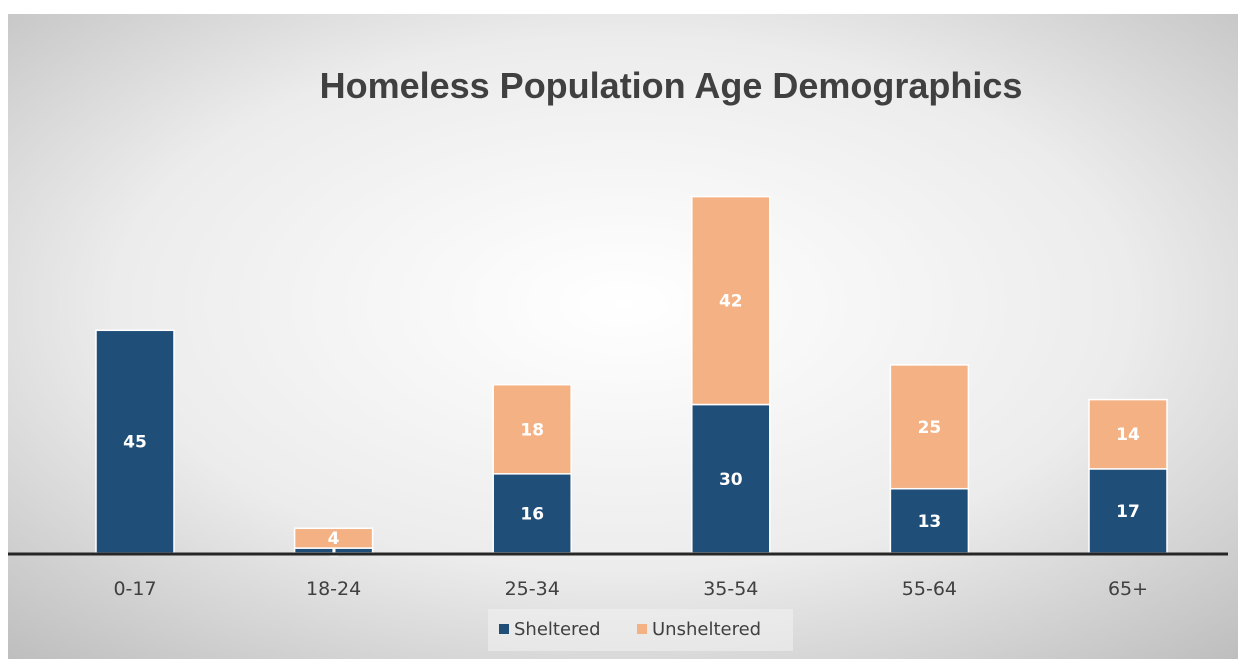 This screenshot has height=659, width=1245. What do you see at coordinates (929, 589) in the screenshot?
I see `x-tick-label-55-64: 55-64` at bounding box center [929, 589].